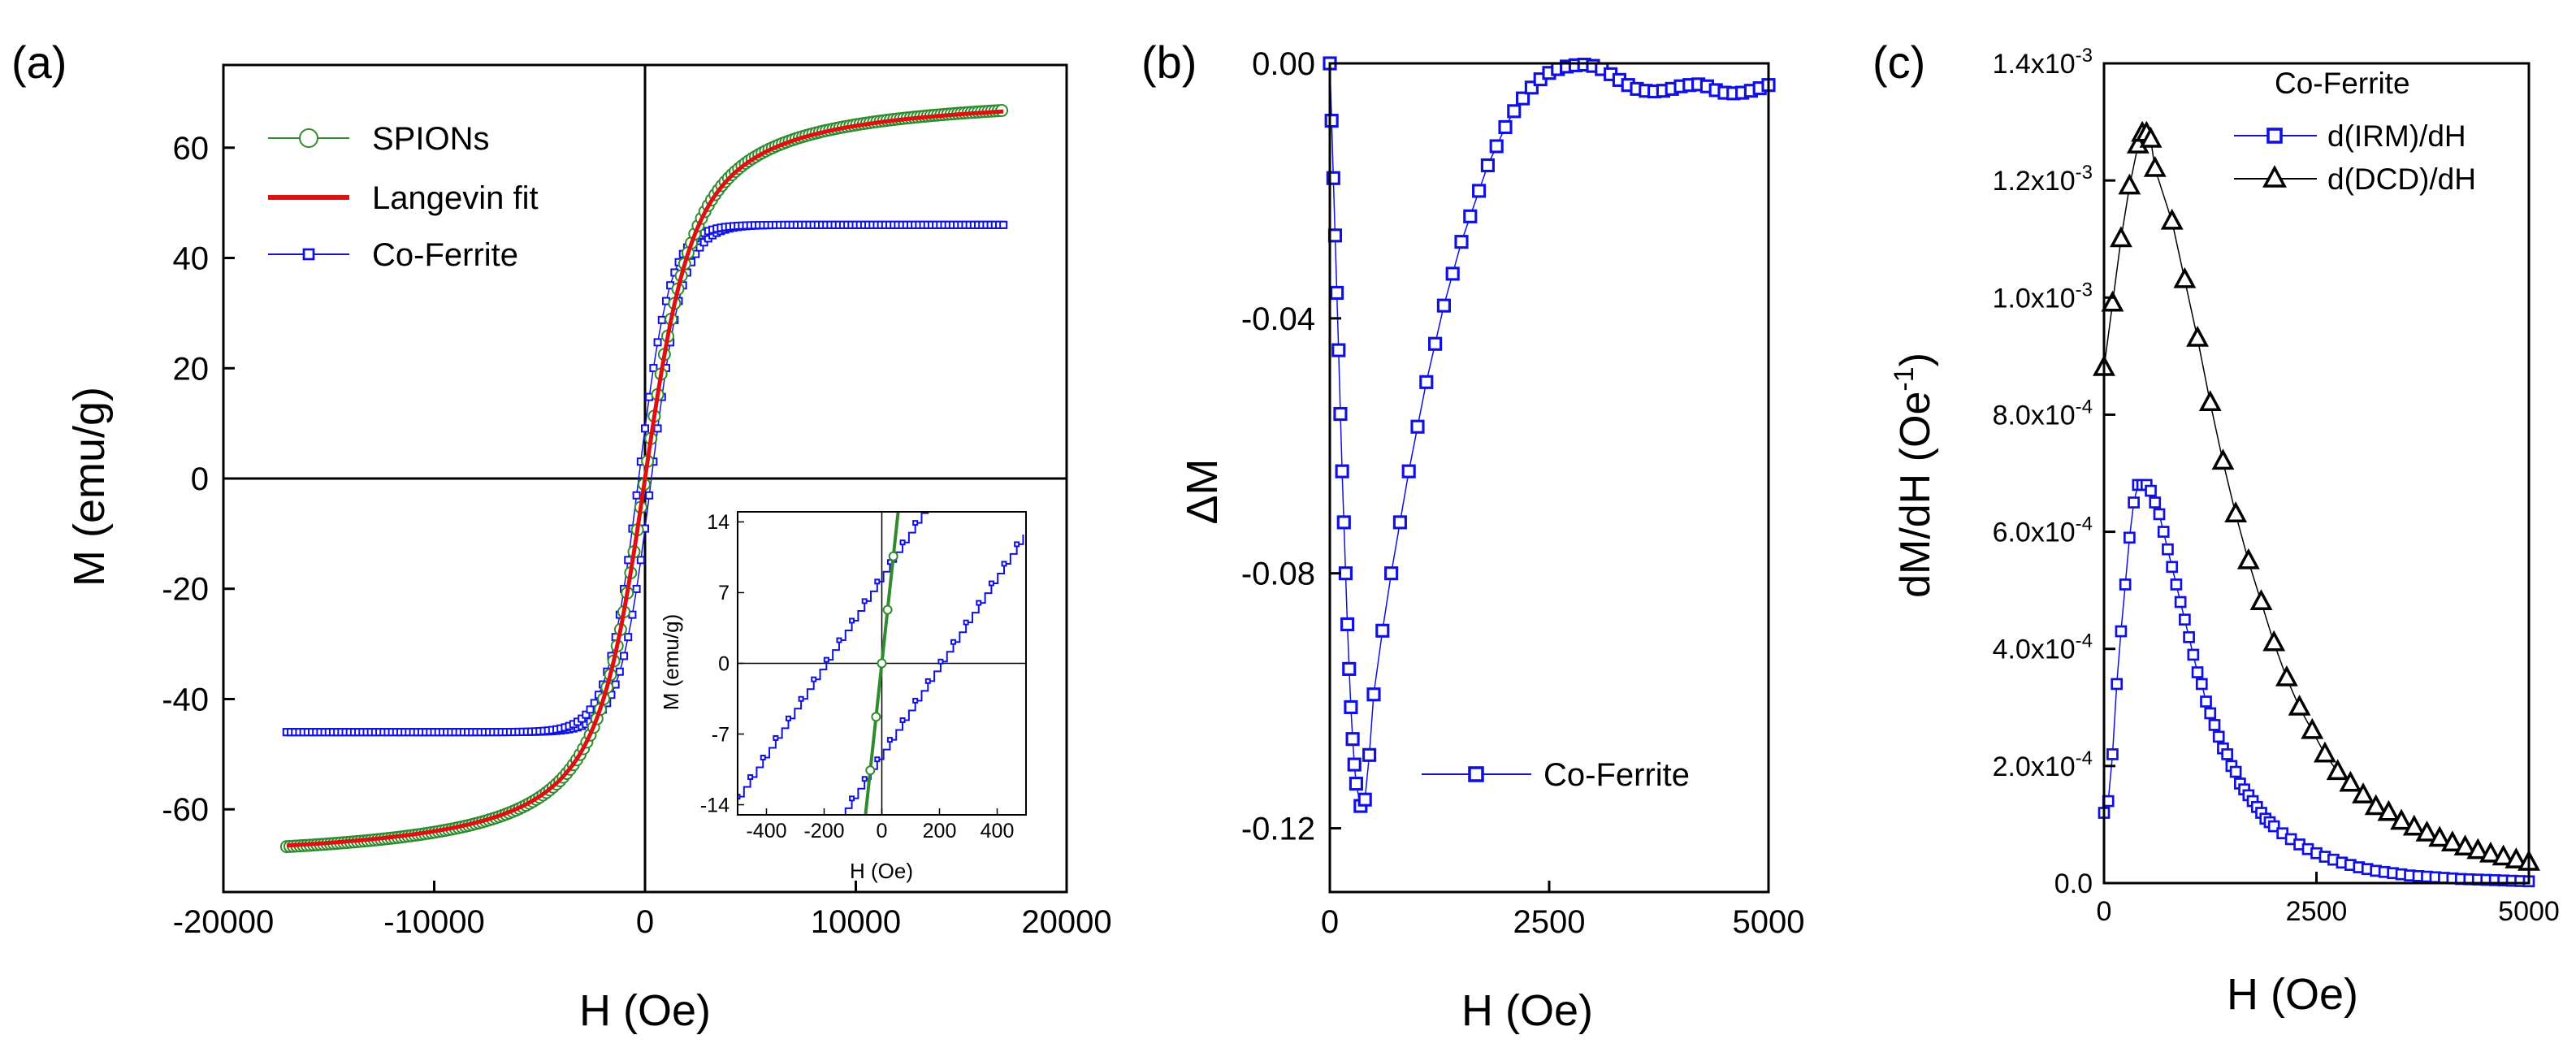 The image size is (2576, 1061). What do you see at coordinates (2396, 136) in the screenshot?
I see `legend-label-irm: d(IRM)/dH` at bounding box center [2396, 136].